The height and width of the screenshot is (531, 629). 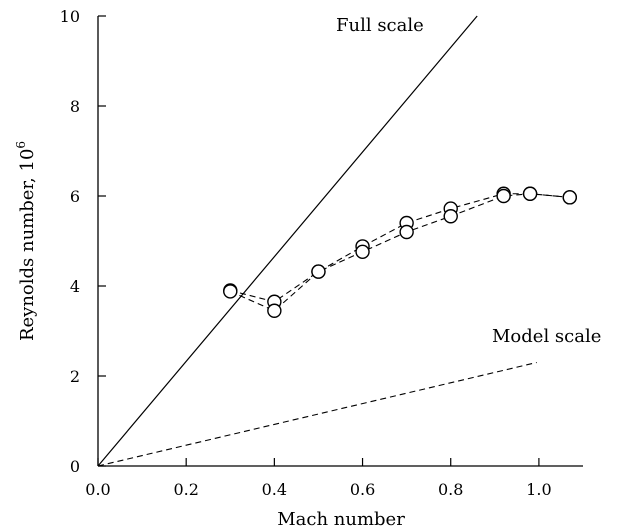 I want to click on y-tick-label: 10, so click(x=70, y=16).